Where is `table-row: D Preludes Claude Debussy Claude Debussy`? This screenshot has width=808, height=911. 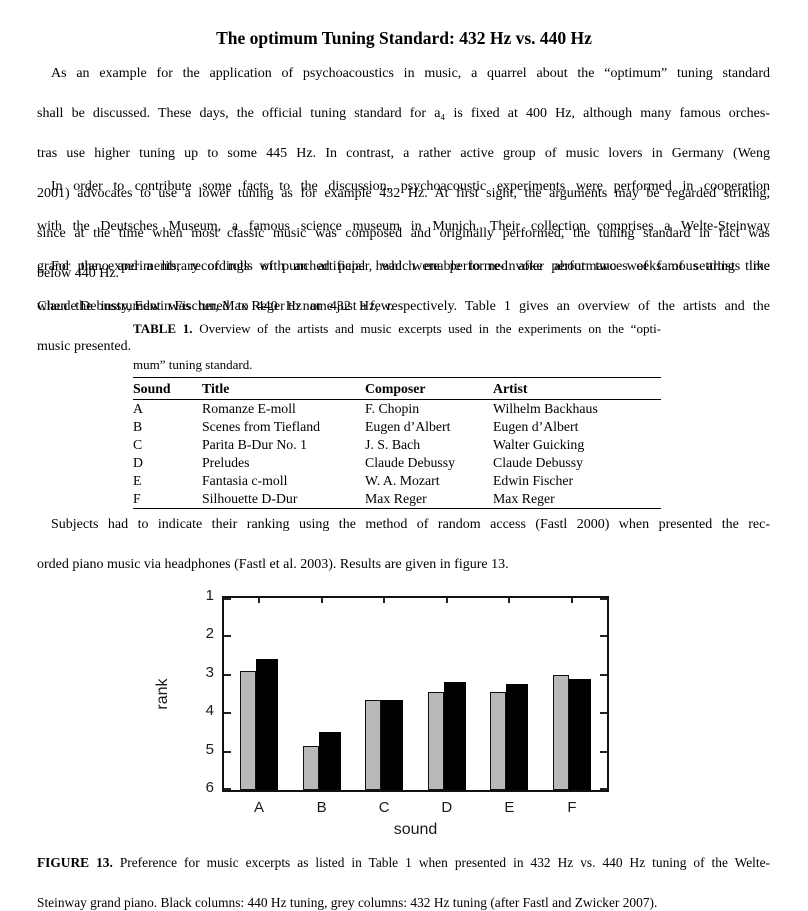
table-row: D Preludes Claude Debussy Claude Debussy is located at coordinates (397, 463).